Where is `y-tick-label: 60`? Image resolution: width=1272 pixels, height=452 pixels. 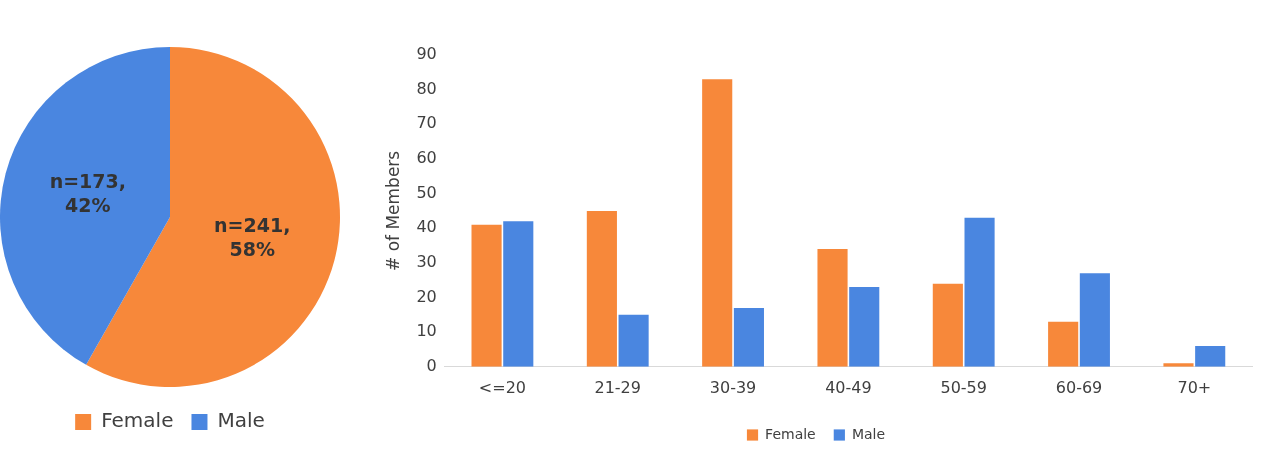 y-tick-label: 60 is located at coordinates (426, 158).